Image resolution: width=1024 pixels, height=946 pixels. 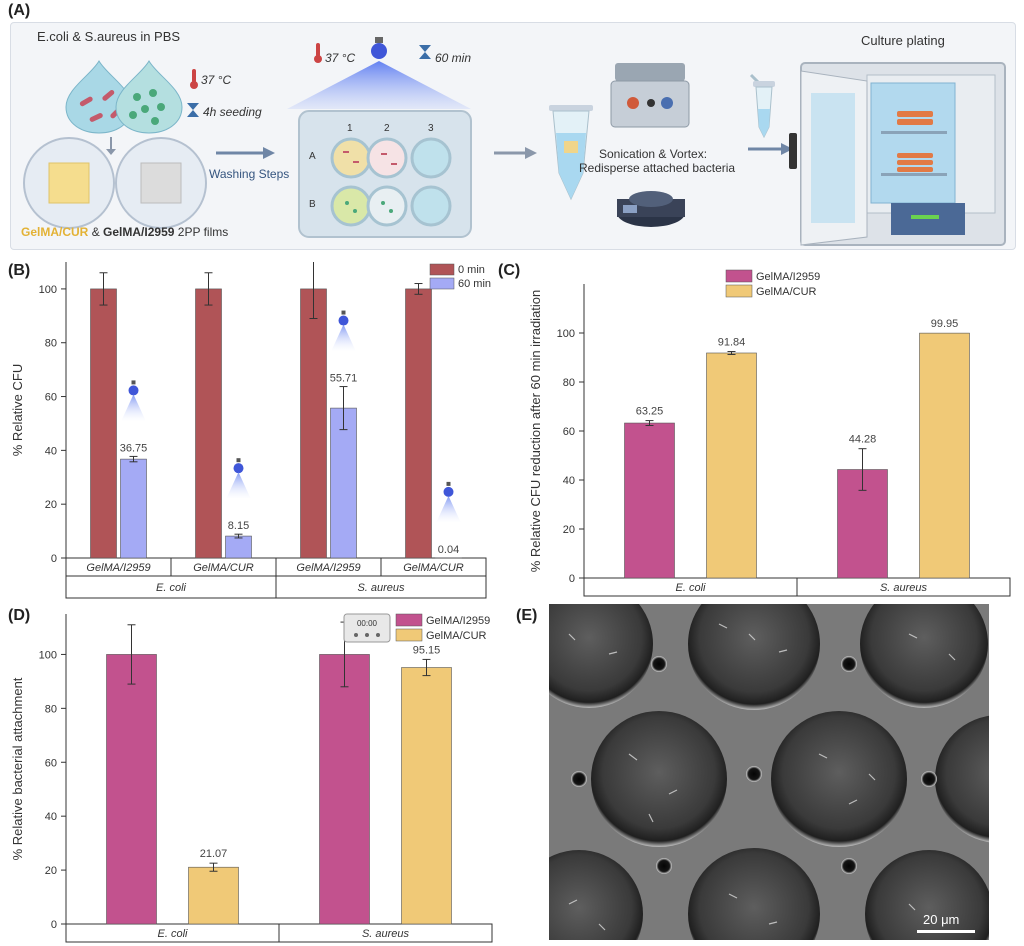 I want to click on data-label: 8.15, so click(x=238, y=526).